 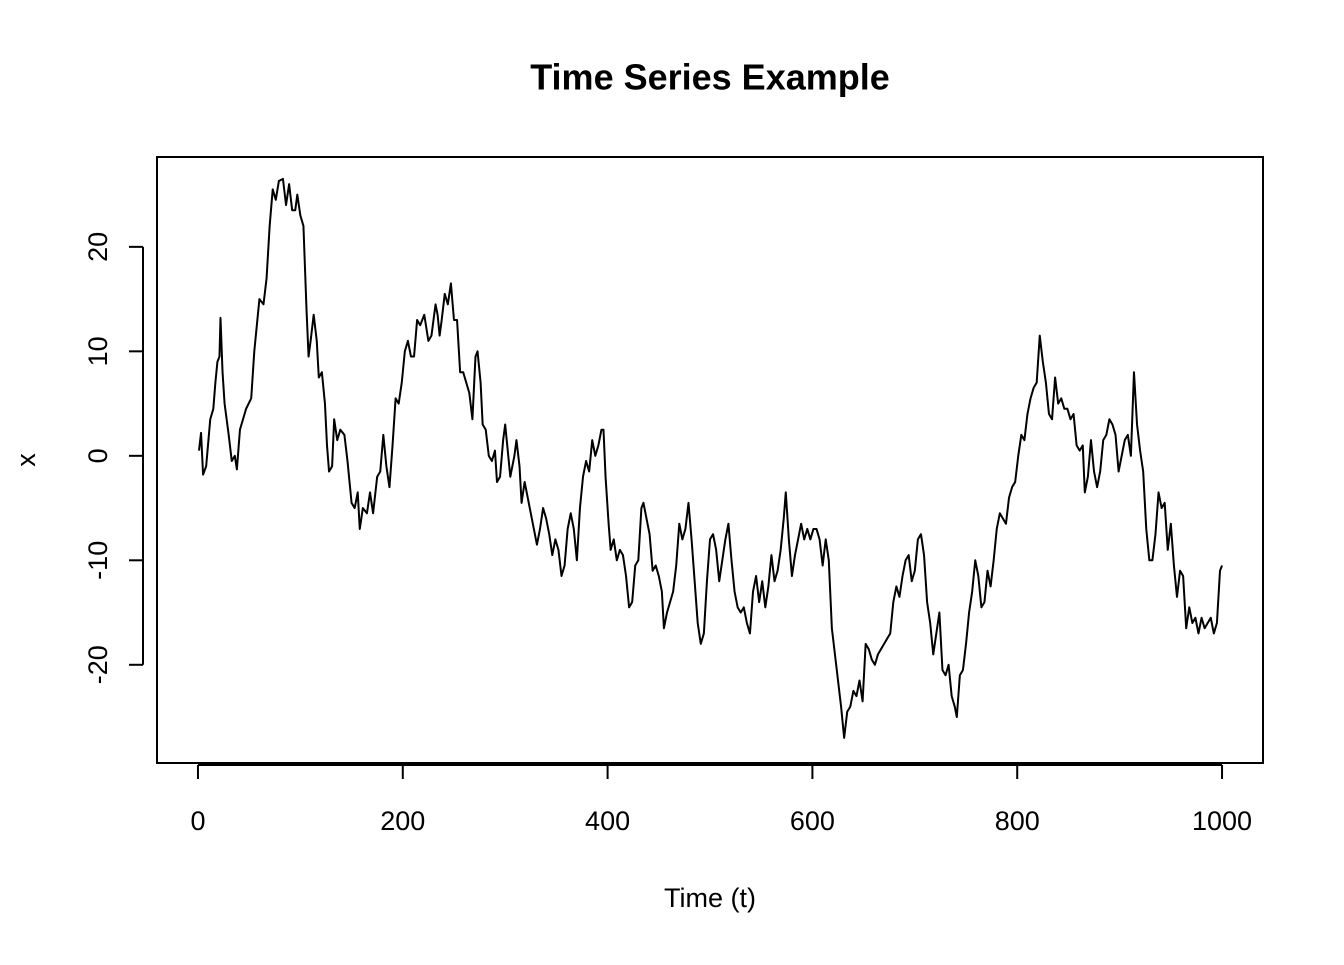 What do you see at coordinates (710, 898) in the screenshot?
I see `x-axis-label: Time (t)` at bounding box center [710, 898].